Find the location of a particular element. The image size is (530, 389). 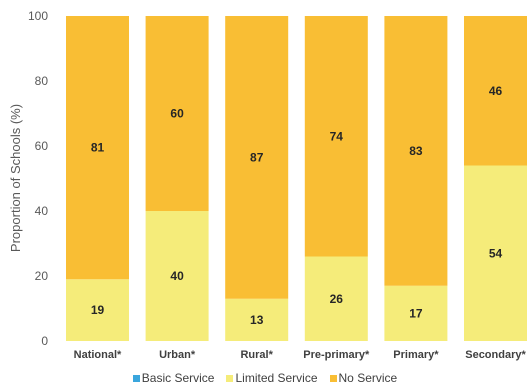

y-tick-label: 20 is located at coordinates (42, 276).